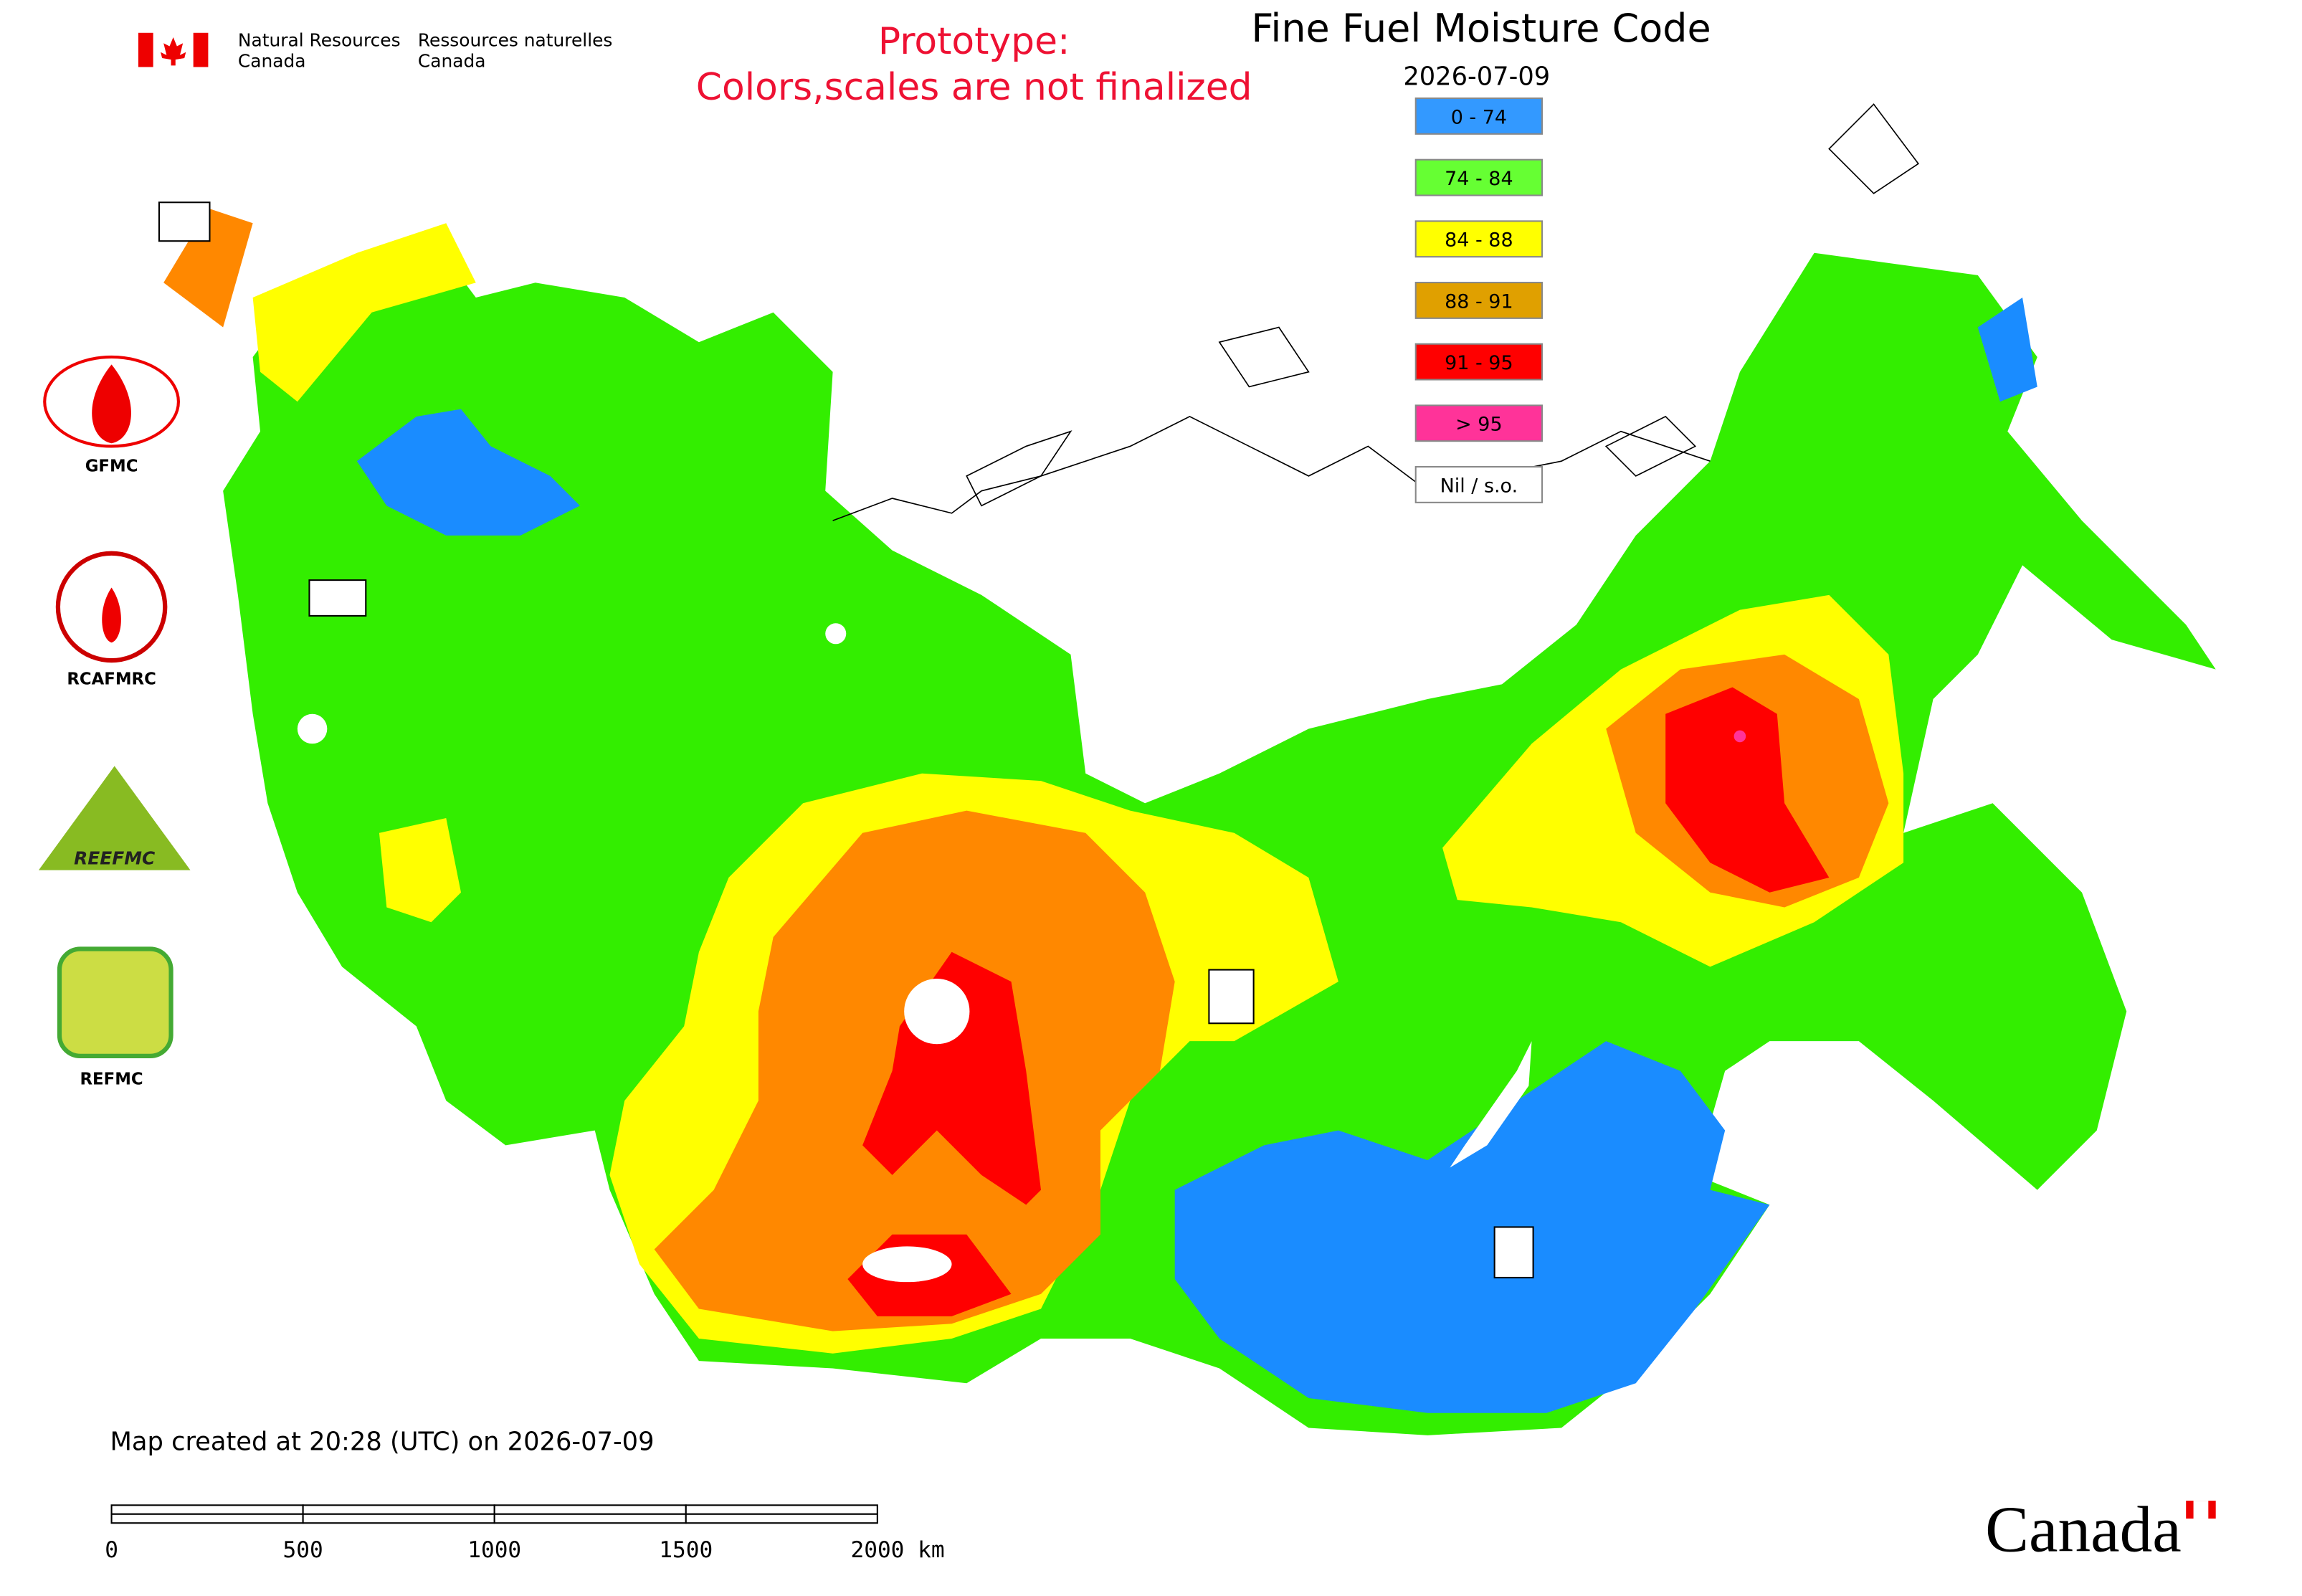 Image resolution: width=2302 pixels, height=1596 pixels. I want to click on legend-label: 91 - 95, so click(1479, 363).